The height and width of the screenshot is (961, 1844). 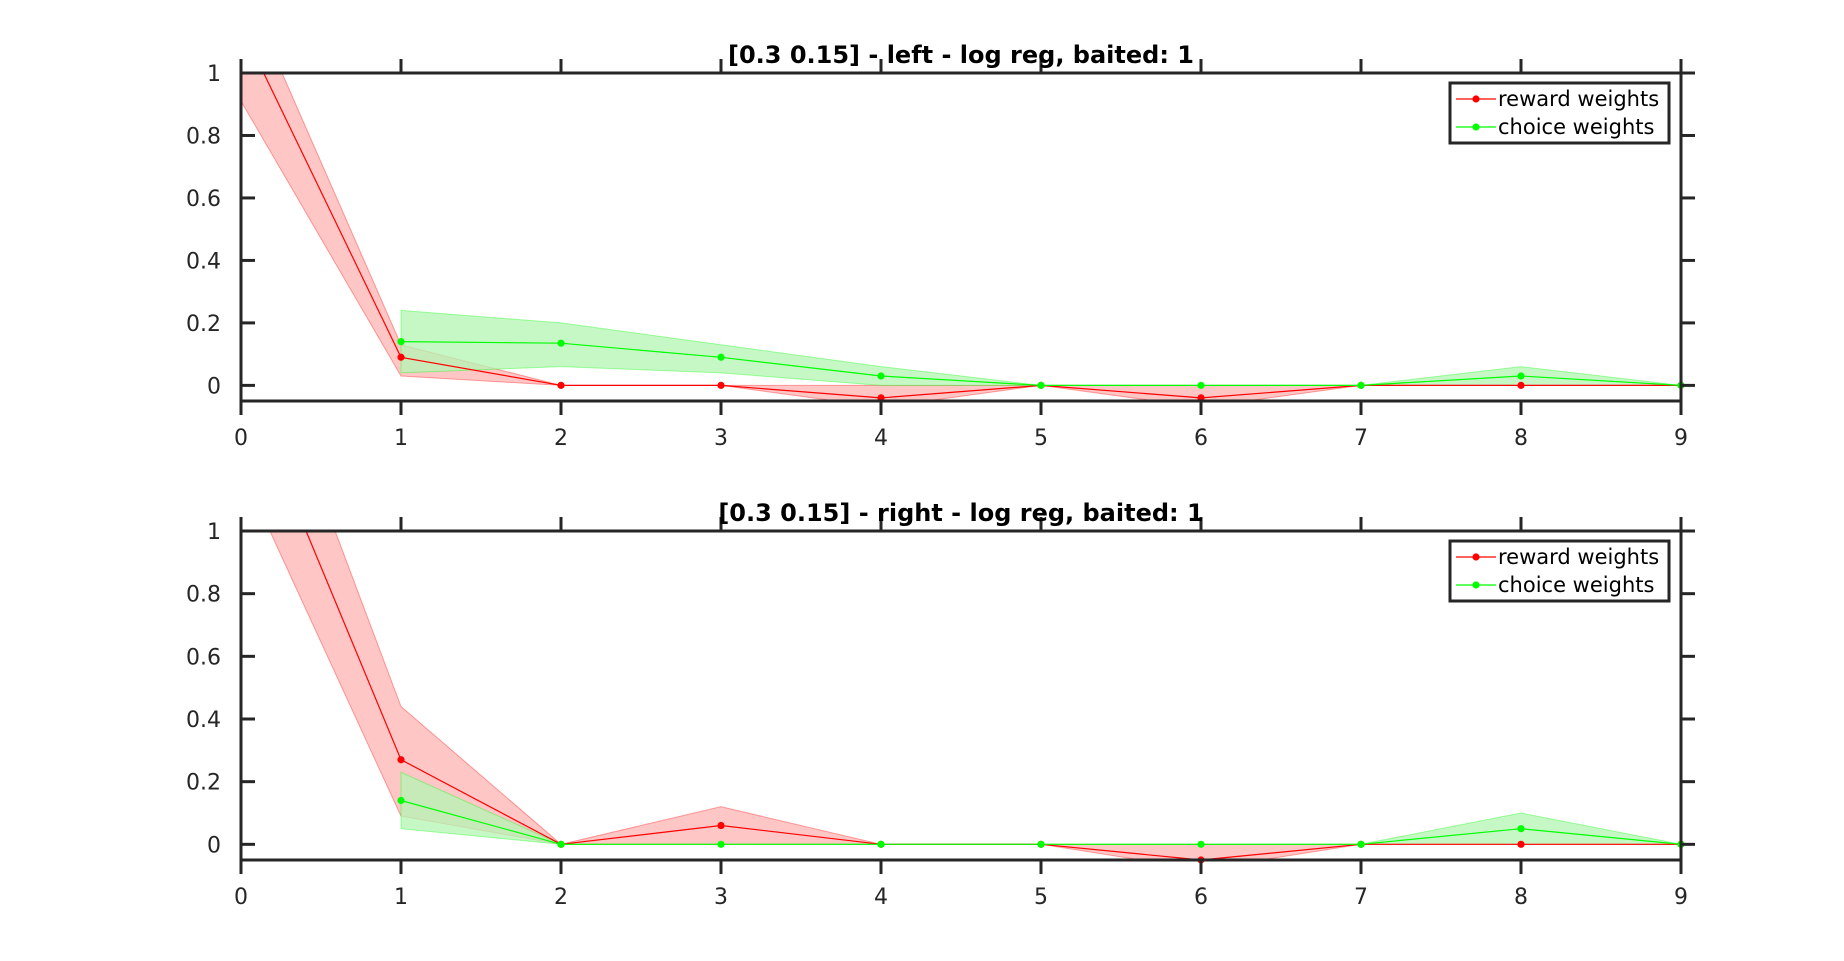 What do you see at coordinates (1521, 438) in the screenshot?
I see `panel-1-xtick-label-8: 8` at bounding box center [1521, 438].